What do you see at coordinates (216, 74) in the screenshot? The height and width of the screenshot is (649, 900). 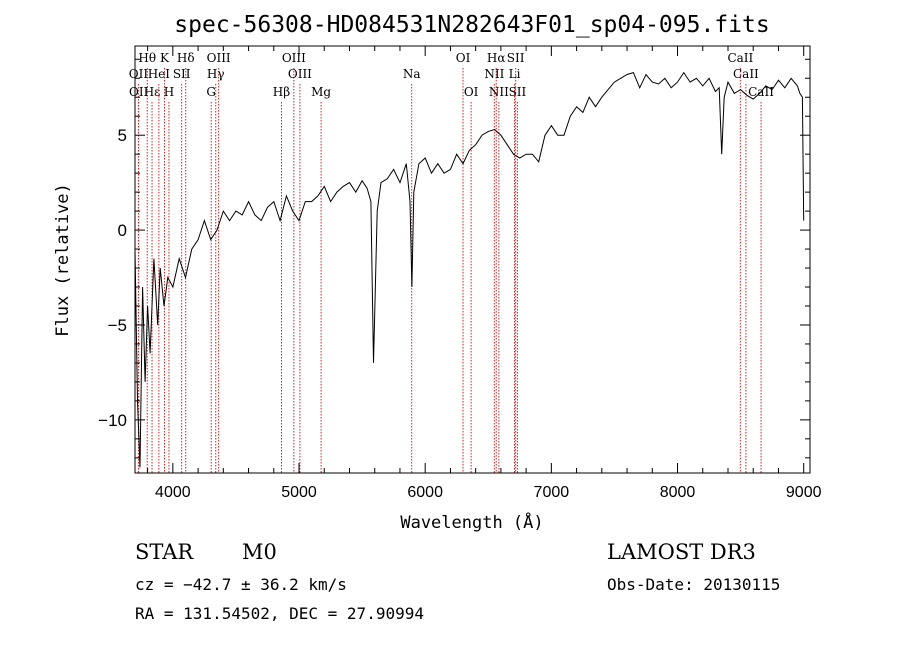 I see `marker-label: Hγ` at bounding box center [216, 74].